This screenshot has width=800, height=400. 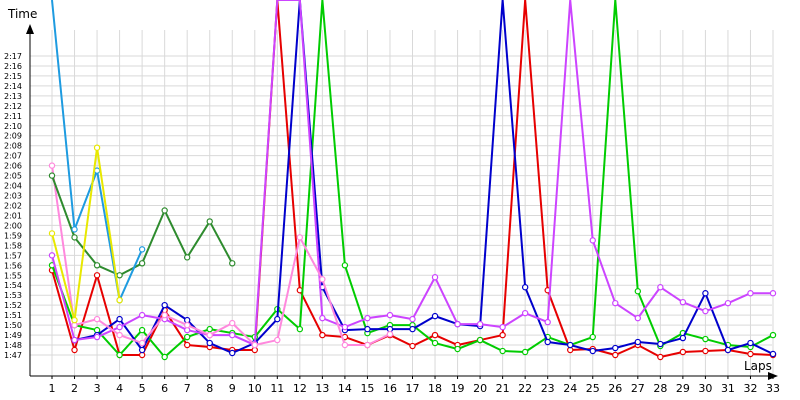 What do you see at coordinates (13, 126) in the screenshot?
I see `y-tick-label: 2:10` at bounding box center [13, 126].